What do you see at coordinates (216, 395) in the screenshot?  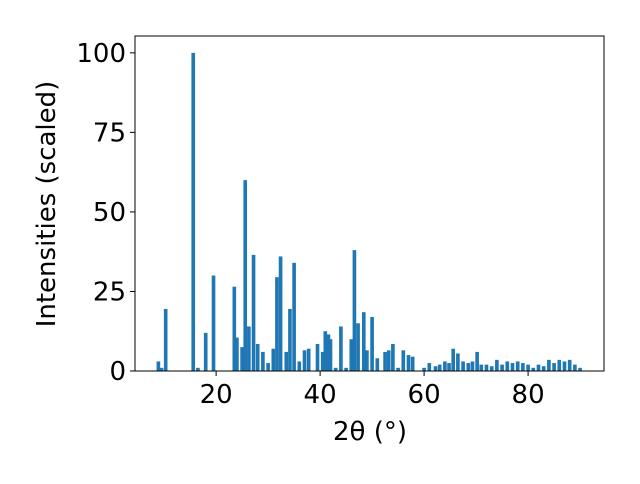 I see `x-tick-label: 20` at bounding box center [216, 395].